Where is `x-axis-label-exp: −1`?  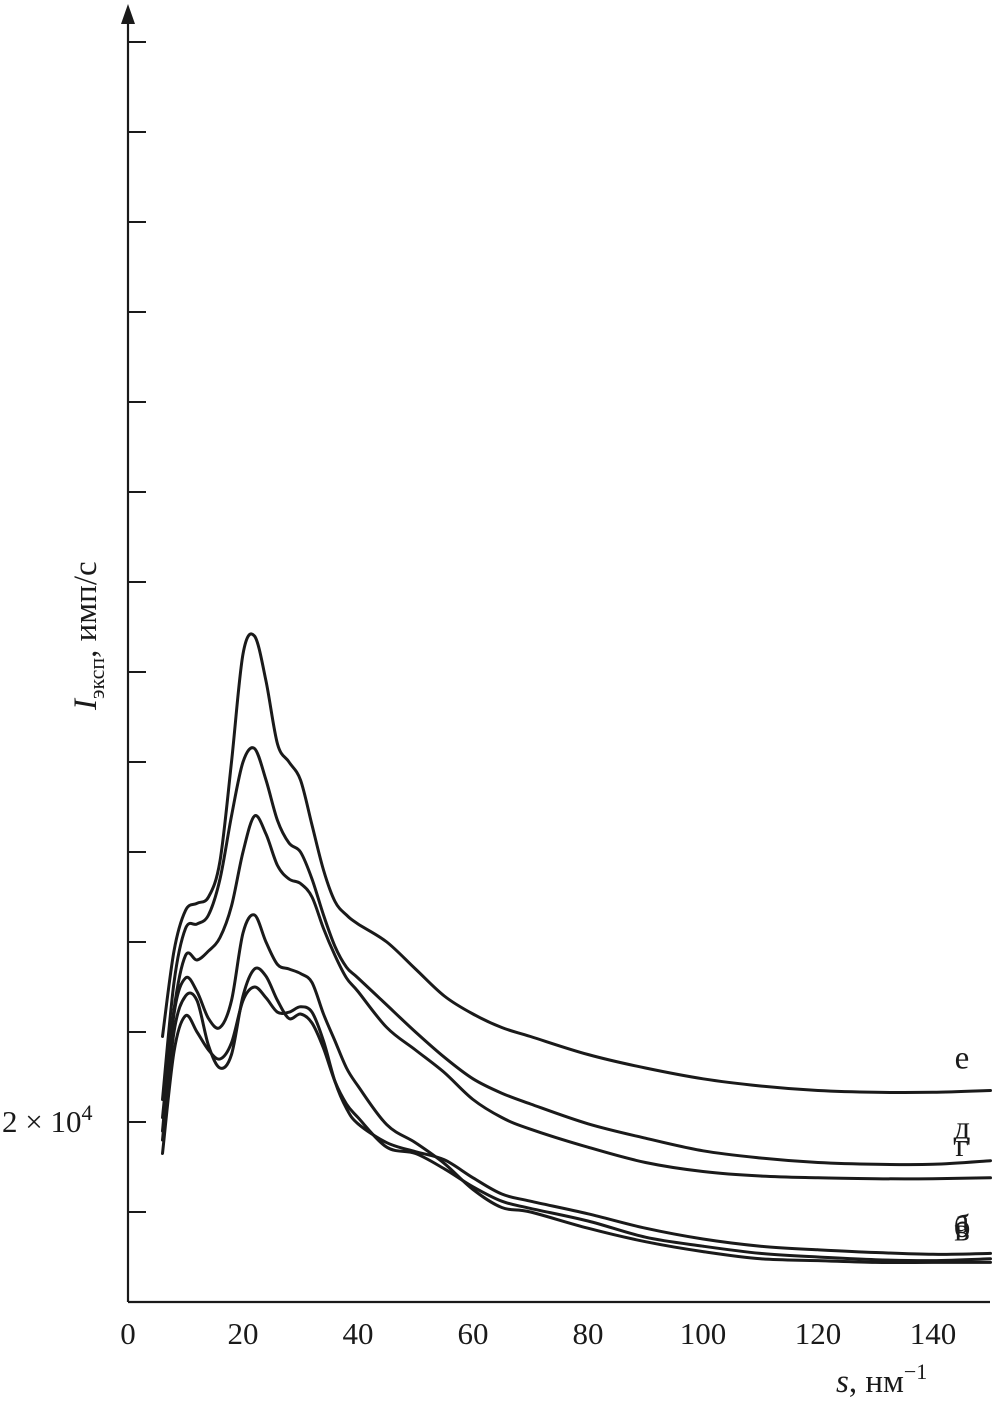
x-axis-label-exp: −1 is located at coordinates (915, 1371).